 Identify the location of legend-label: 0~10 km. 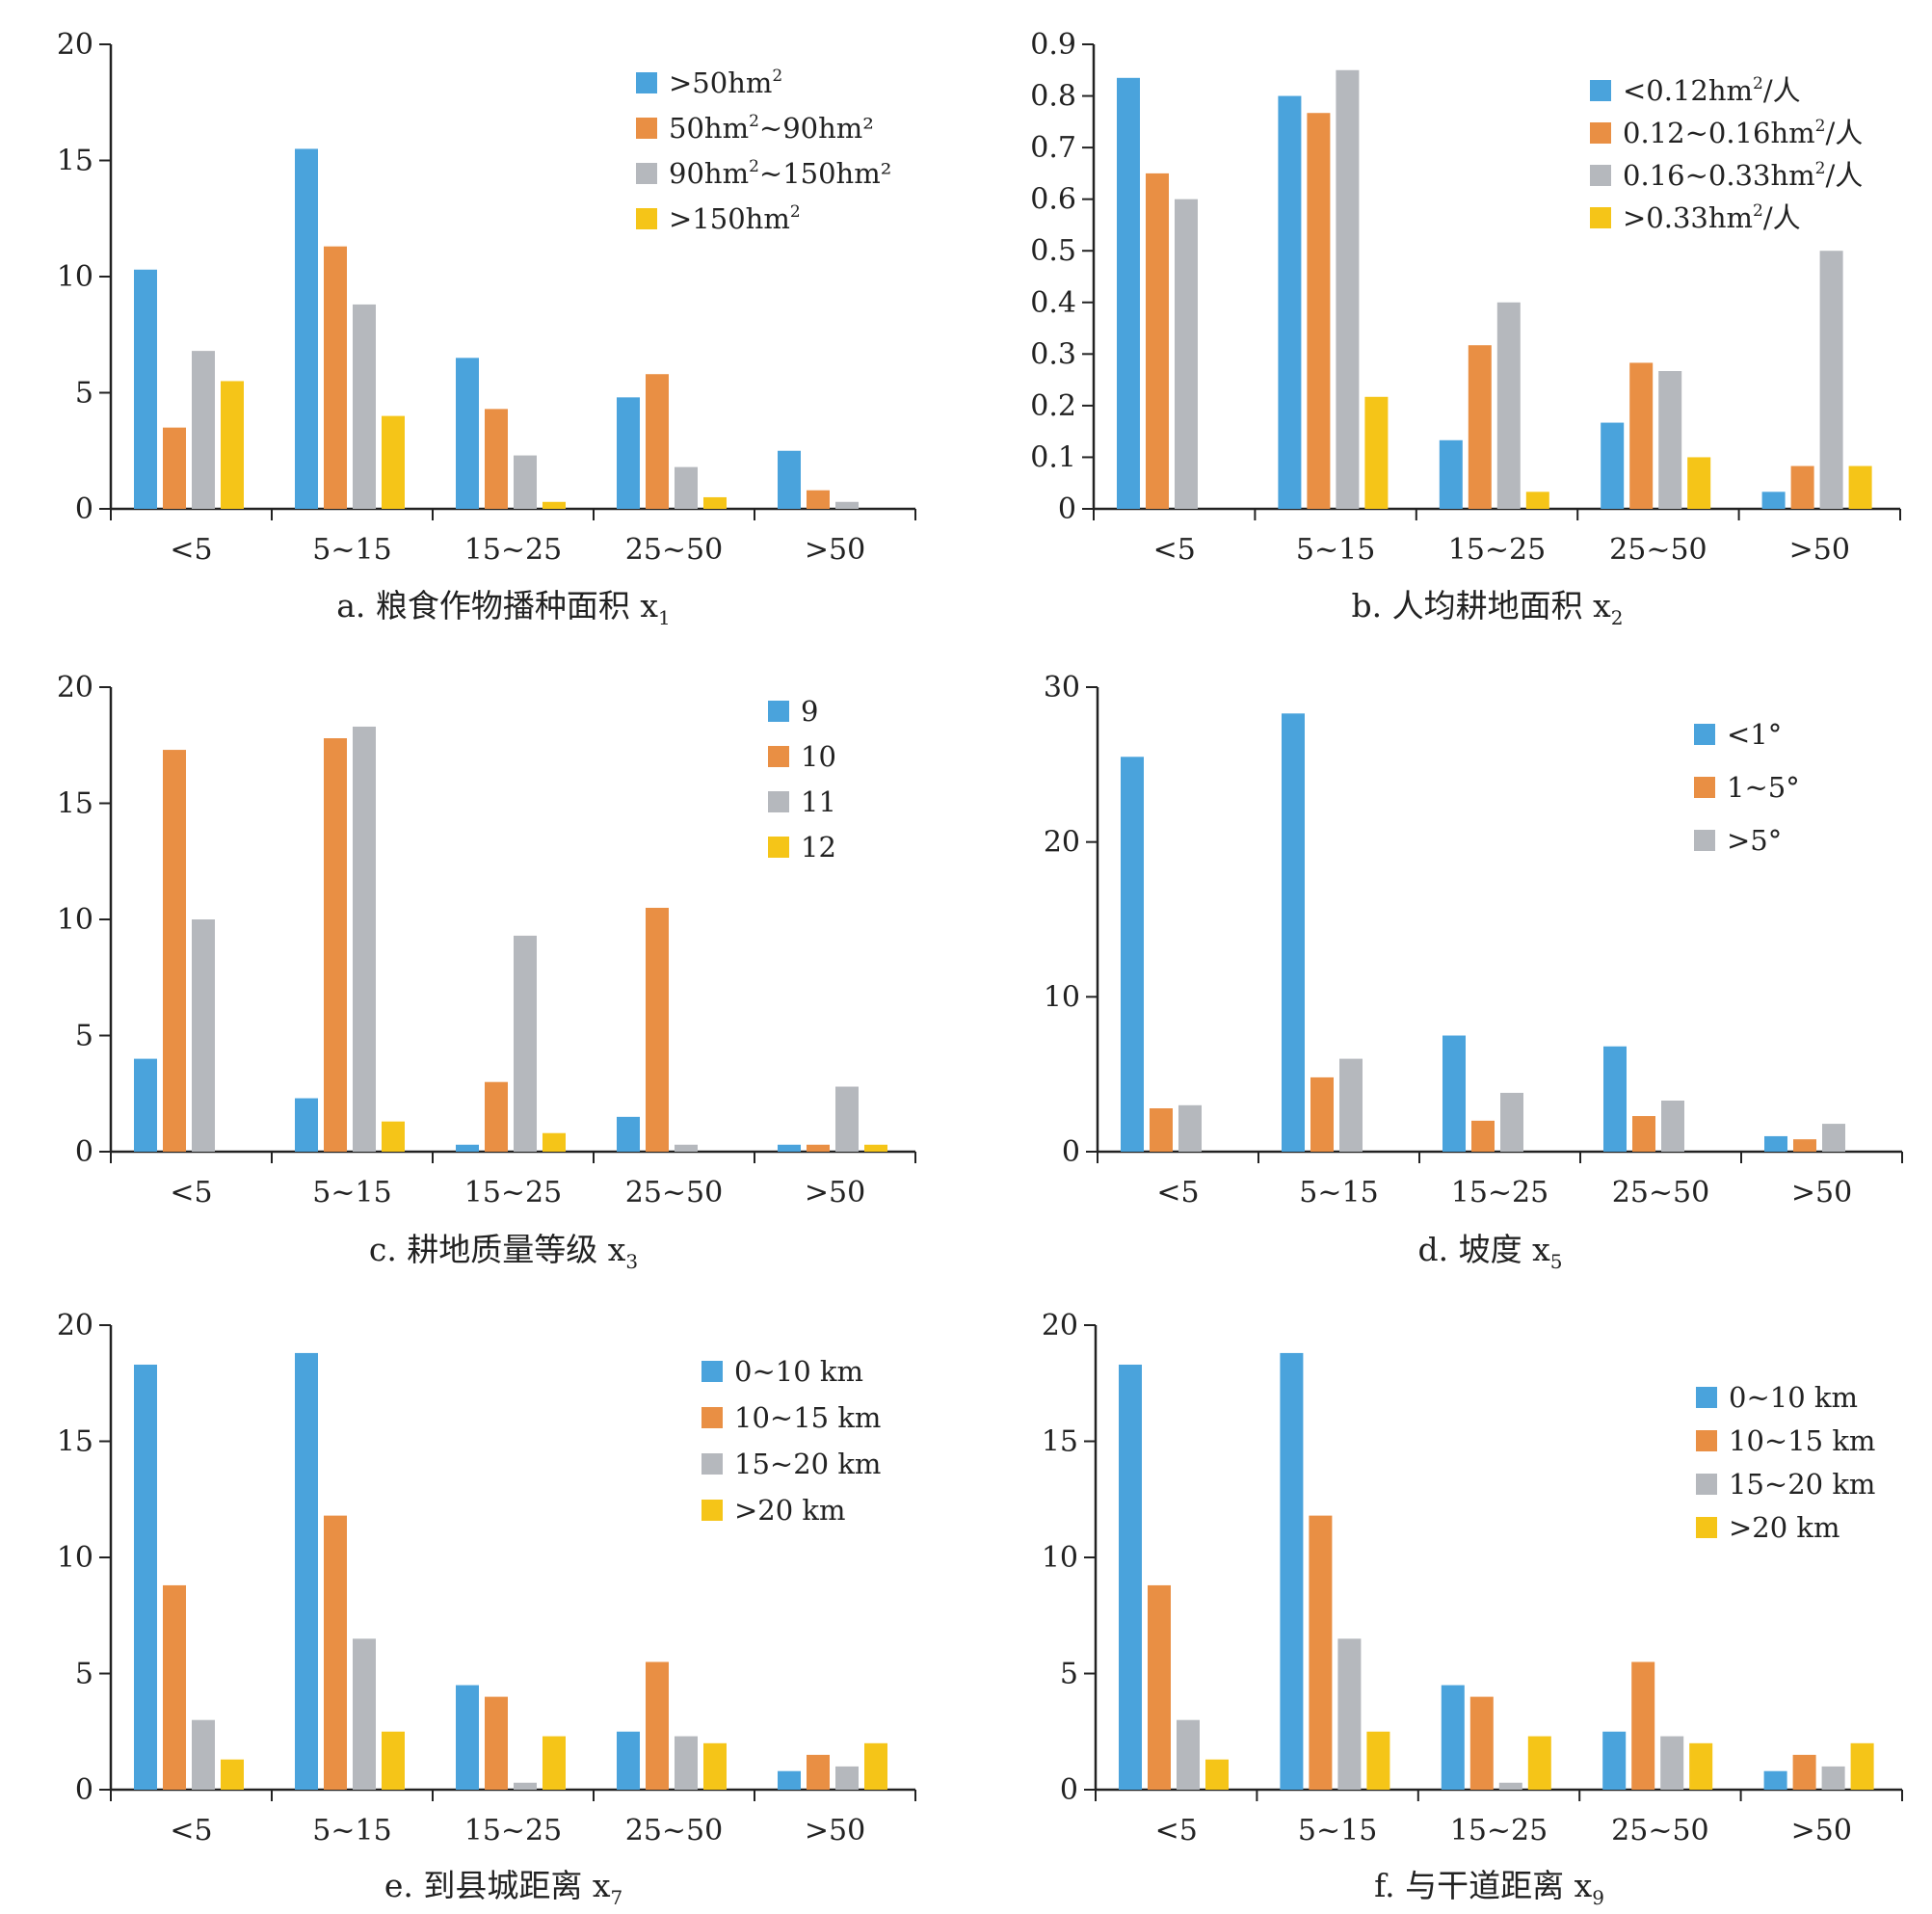
(1793, 1397).